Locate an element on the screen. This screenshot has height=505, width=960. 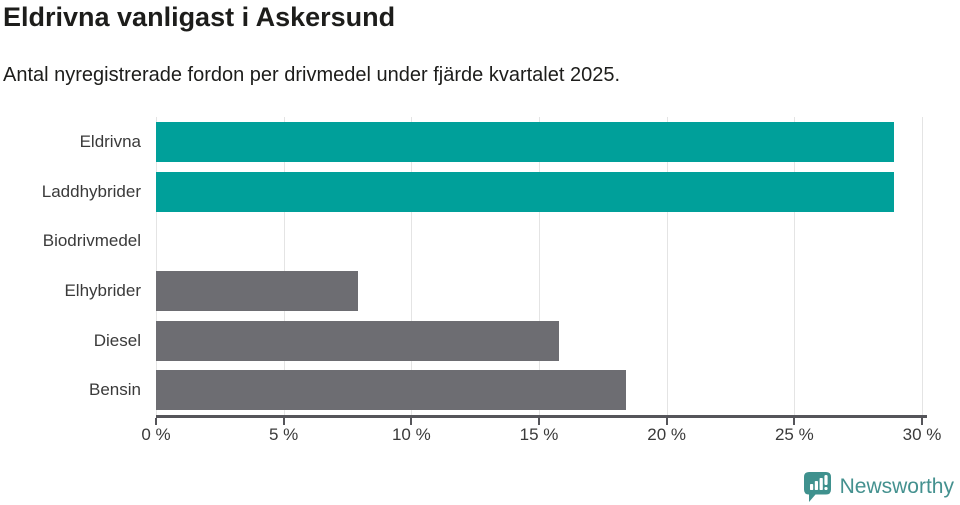
chart-row: Biodrivmedel is located at coordinates (461, 241).